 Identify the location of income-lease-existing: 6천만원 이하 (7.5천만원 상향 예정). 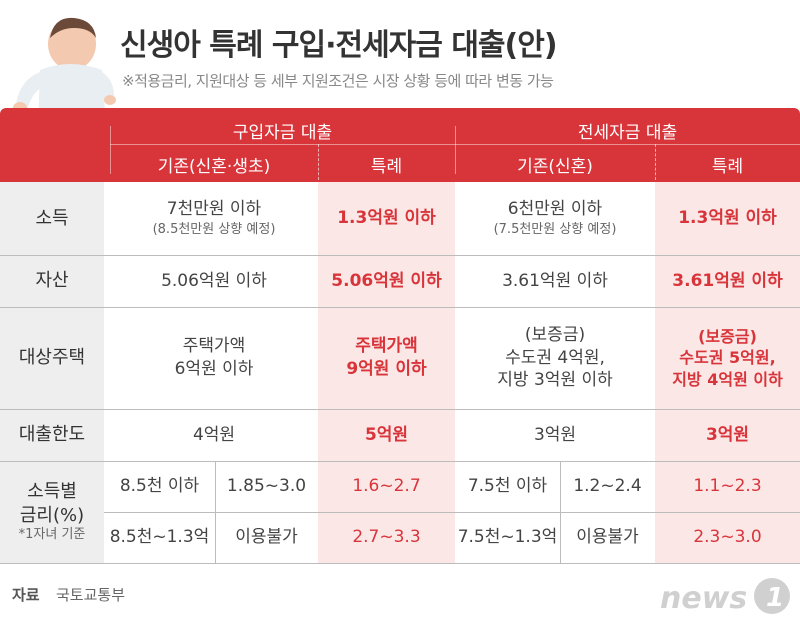
(555, 218).